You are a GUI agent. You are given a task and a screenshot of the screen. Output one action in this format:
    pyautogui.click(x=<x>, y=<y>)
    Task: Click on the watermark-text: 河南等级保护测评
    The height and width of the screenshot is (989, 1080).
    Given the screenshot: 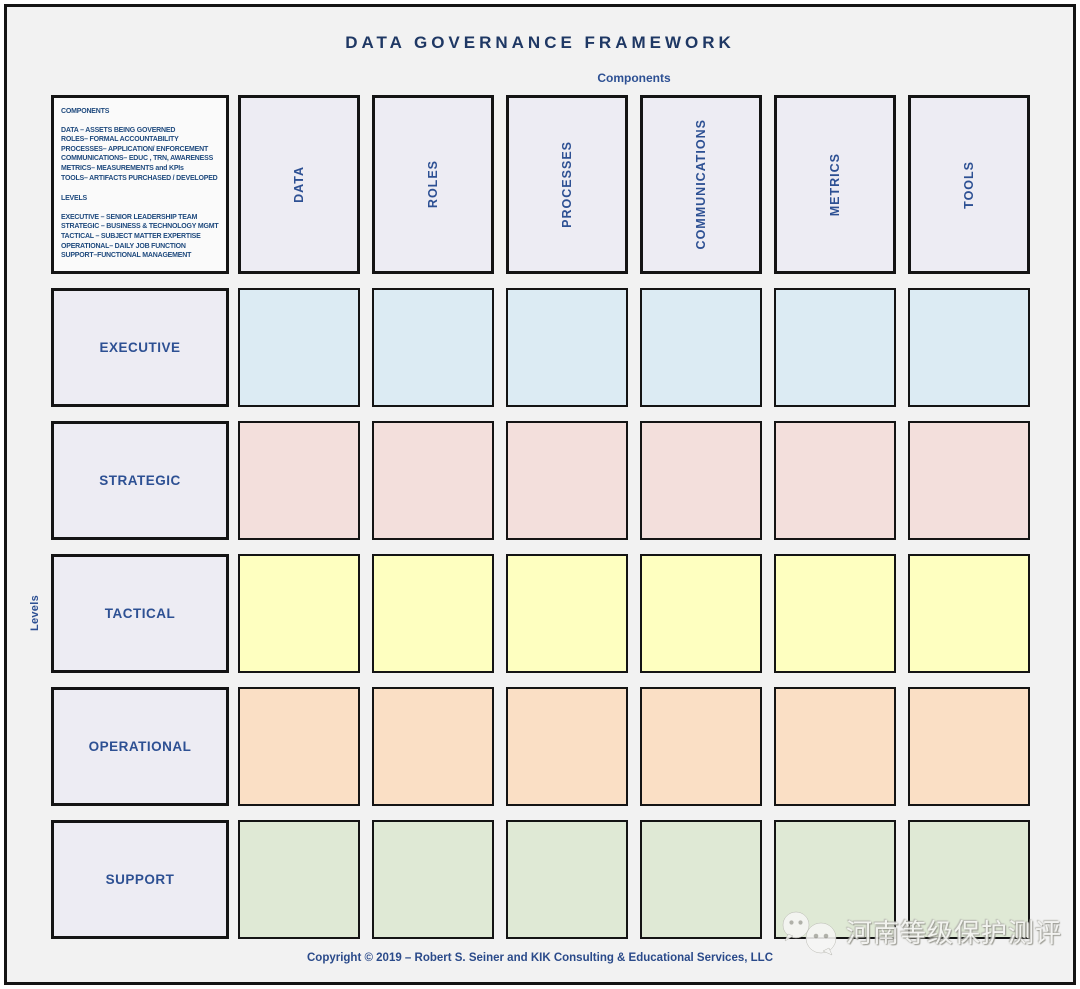 What is the action you would take?
    pyautogui.click(x=954, y=932)
    